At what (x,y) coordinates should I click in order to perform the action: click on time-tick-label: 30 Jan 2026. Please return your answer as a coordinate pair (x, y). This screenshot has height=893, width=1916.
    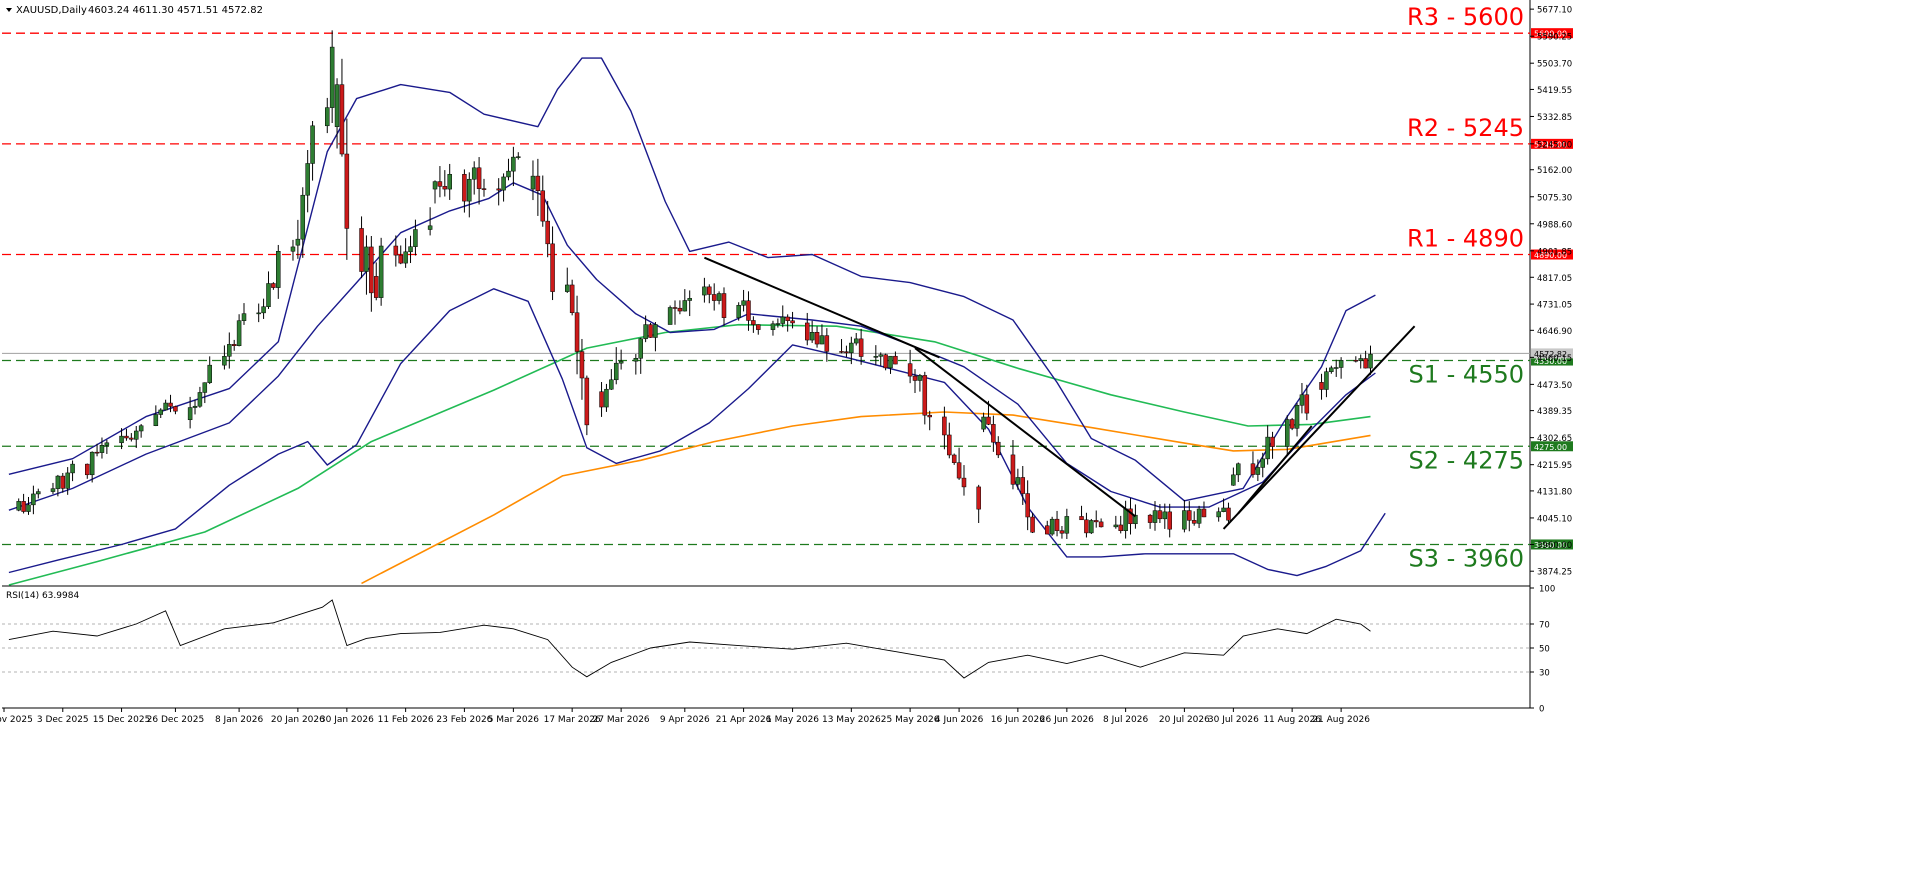
    Looking at the image, I should click on (347, 720).